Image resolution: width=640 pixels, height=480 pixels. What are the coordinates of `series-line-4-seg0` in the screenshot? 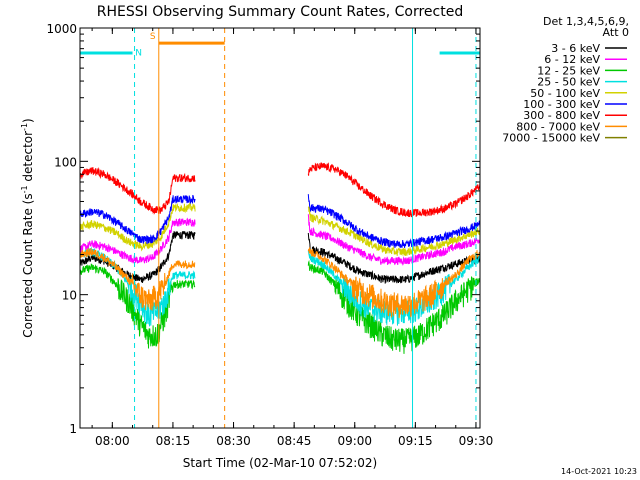 It's located at (138, 227).